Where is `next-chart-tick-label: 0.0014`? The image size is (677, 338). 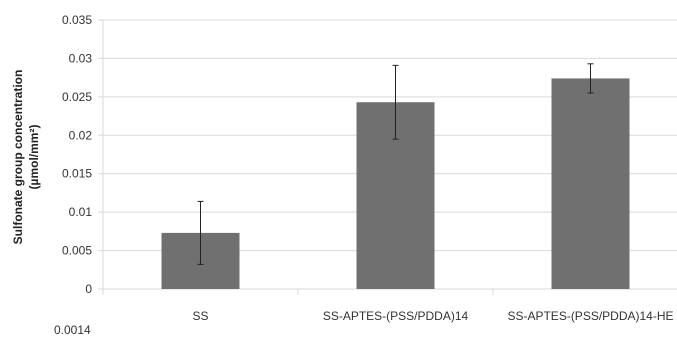
next-chart-tick-label: 0.0014 is located at coordinates (72, 330).